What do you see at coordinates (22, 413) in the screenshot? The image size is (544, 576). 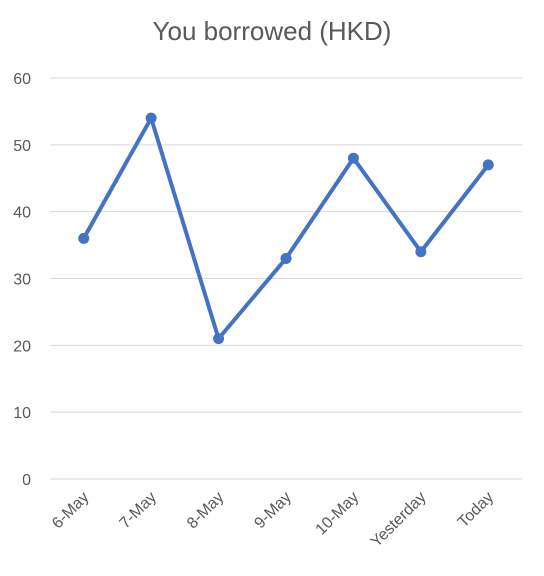 I see `y-tick-label: 10` at bounding box center [22, 413].